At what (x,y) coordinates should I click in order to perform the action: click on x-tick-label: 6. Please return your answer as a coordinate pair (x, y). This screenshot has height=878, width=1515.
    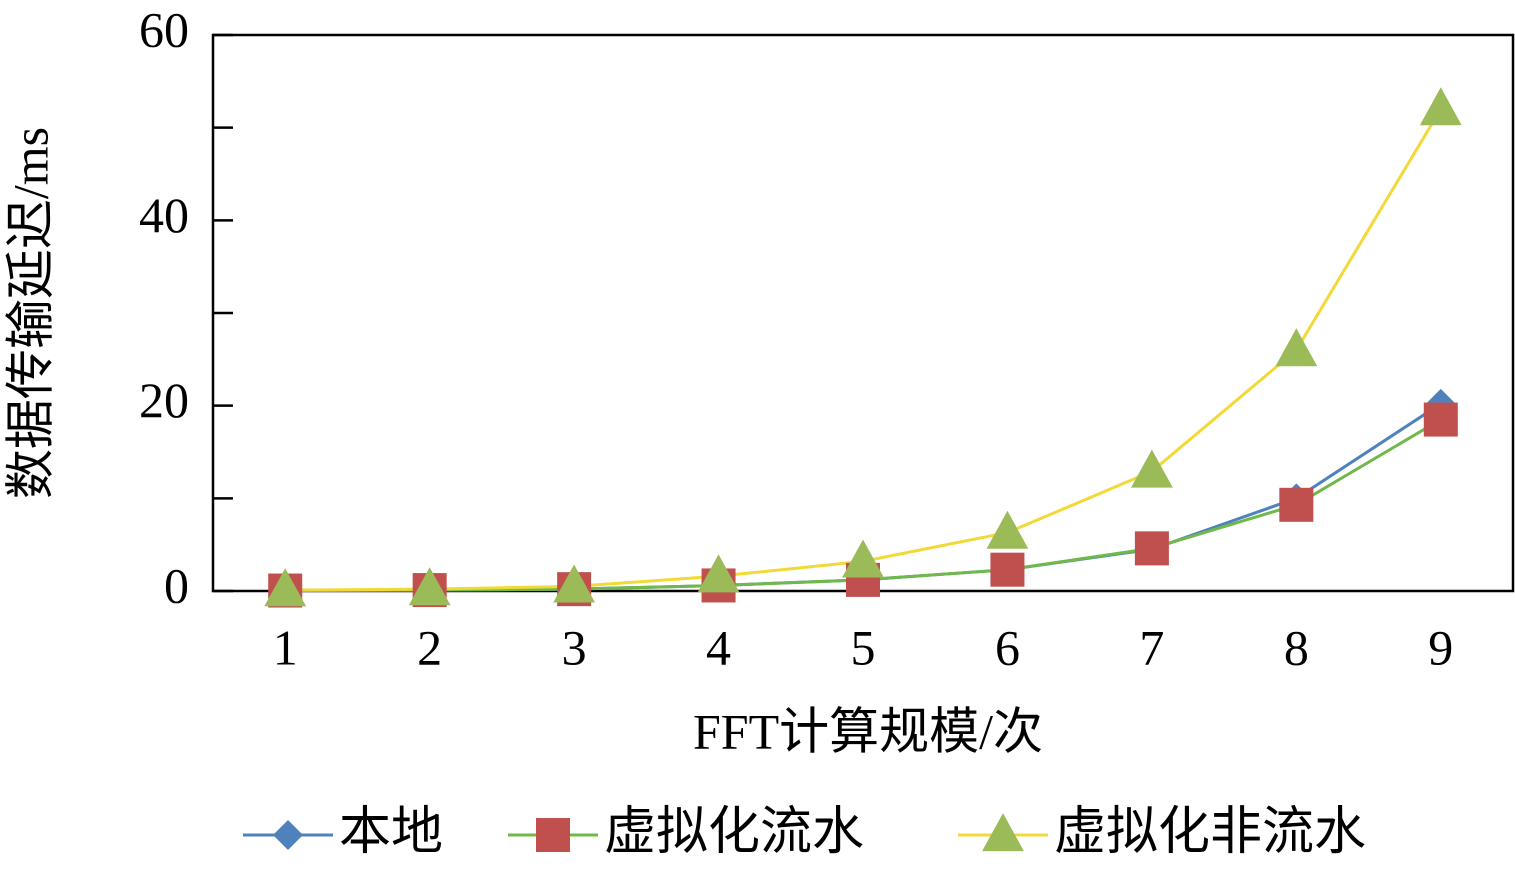
    Looking at the image, I should click on (1007, 647).